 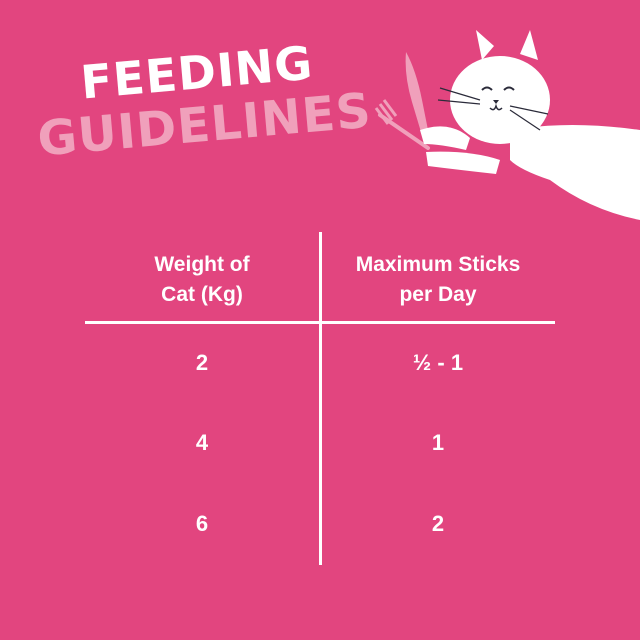 What do you see at coordinates (202, 442) in the screenshot?
I see `row-2-weight: 4` at bounding box center [202, 442].